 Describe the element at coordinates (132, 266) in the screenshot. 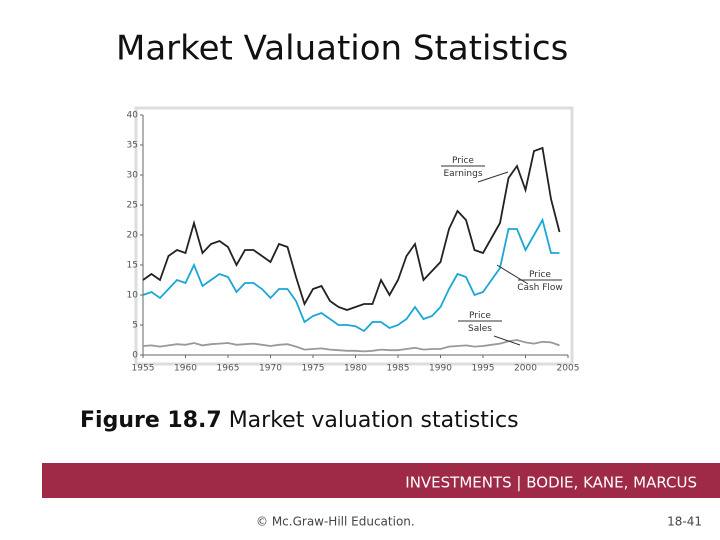

I see `y-tick-label: 15` at that location.